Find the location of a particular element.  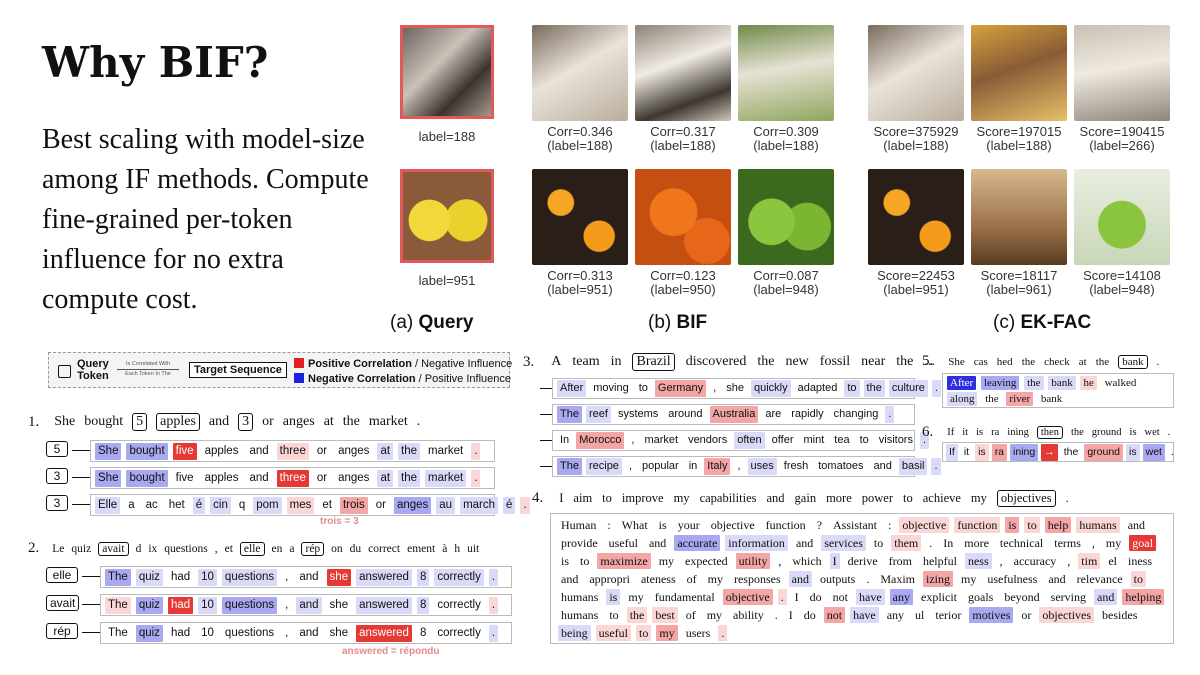

token: ra is located at coordinates (999, 452).